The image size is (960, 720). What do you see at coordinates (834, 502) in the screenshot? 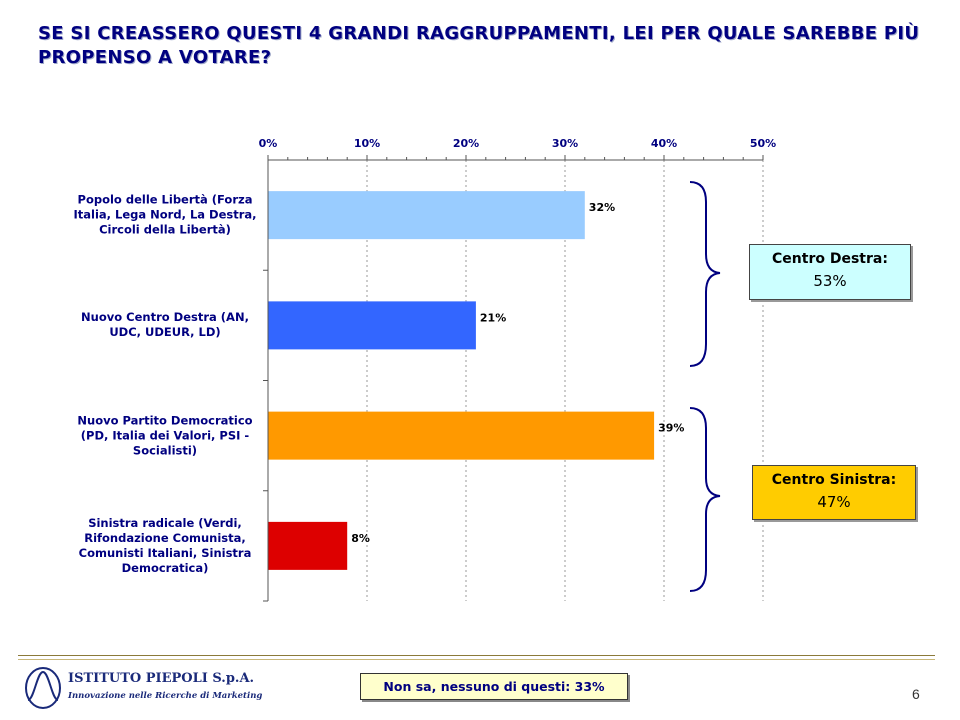
I see `group-value: 47%` at bounding box center [834, 502].